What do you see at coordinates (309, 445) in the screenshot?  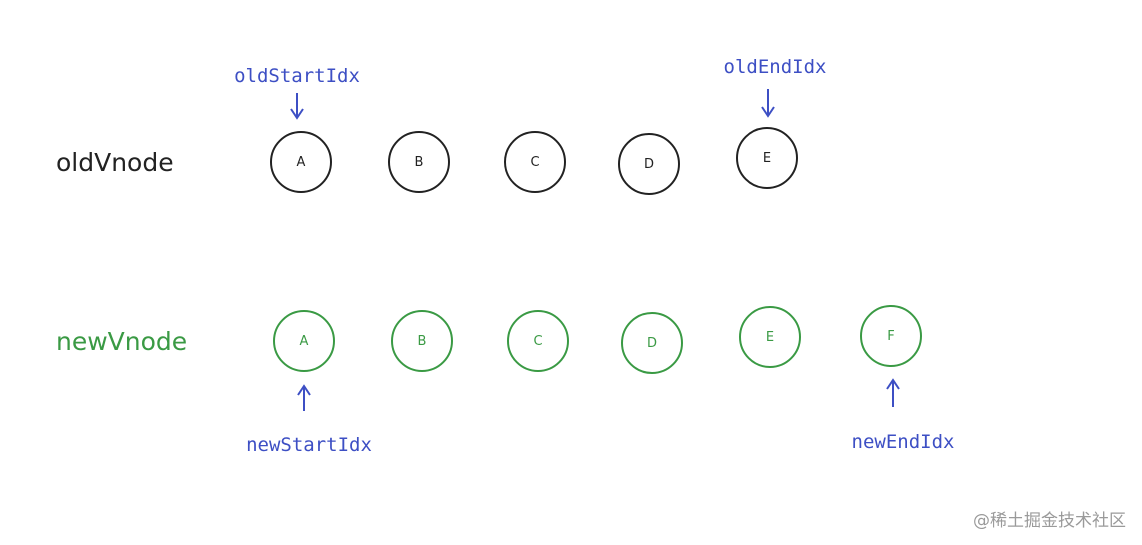 I see `new-start-idx-label: newStartIdx` at bounding box center [309, 445].